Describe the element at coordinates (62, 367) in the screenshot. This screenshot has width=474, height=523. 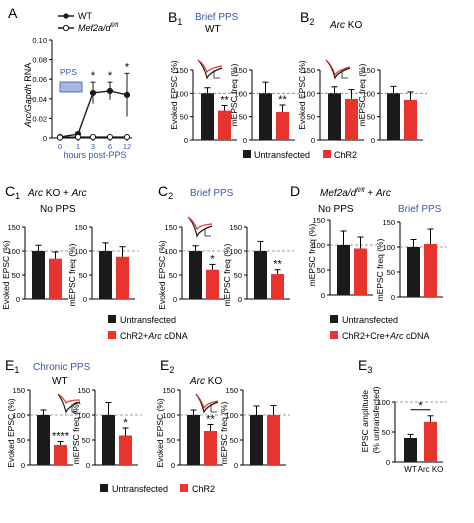
I see `E1-heading-condition: Chronic PPS` at that location.